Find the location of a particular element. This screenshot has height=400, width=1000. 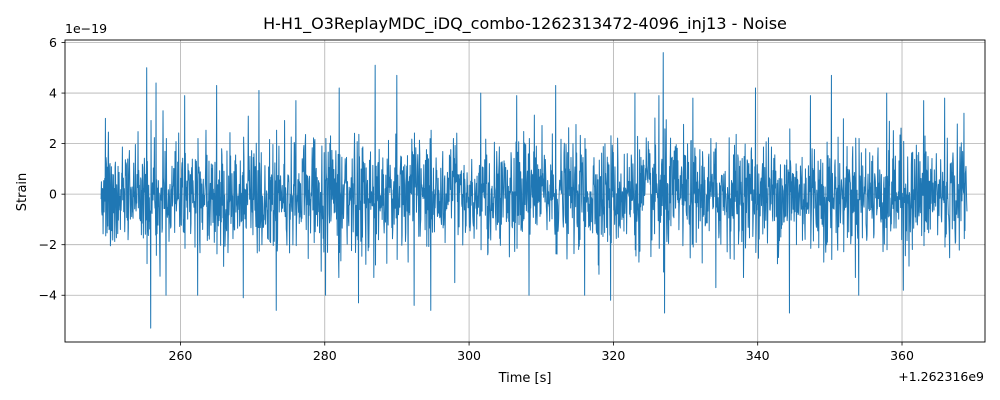

x-tick-label: 360 is located at coordinates (902, 355).